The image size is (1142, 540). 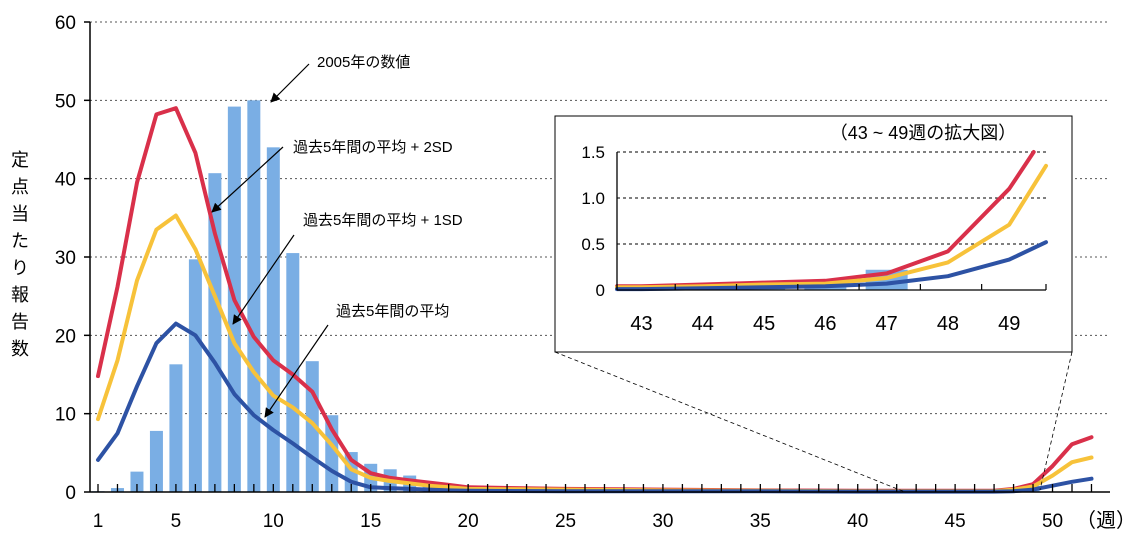 What do you see at coordinates (20, 187) in the screenshot?
I see `y-axis-title-char: 点` at bounding box center [20, 187].